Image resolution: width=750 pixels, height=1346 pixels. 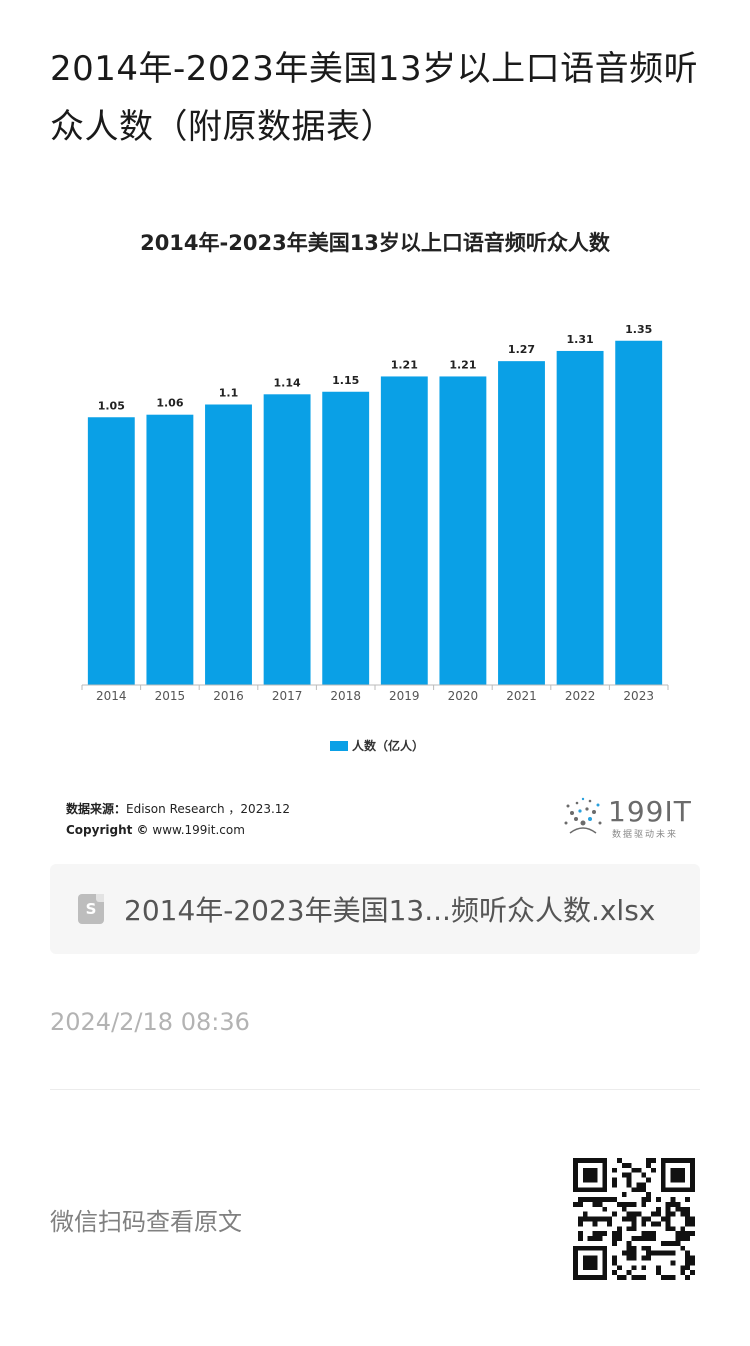 I want to click on chart-legend: 人数（亿人）, so click(x=377, y=745).